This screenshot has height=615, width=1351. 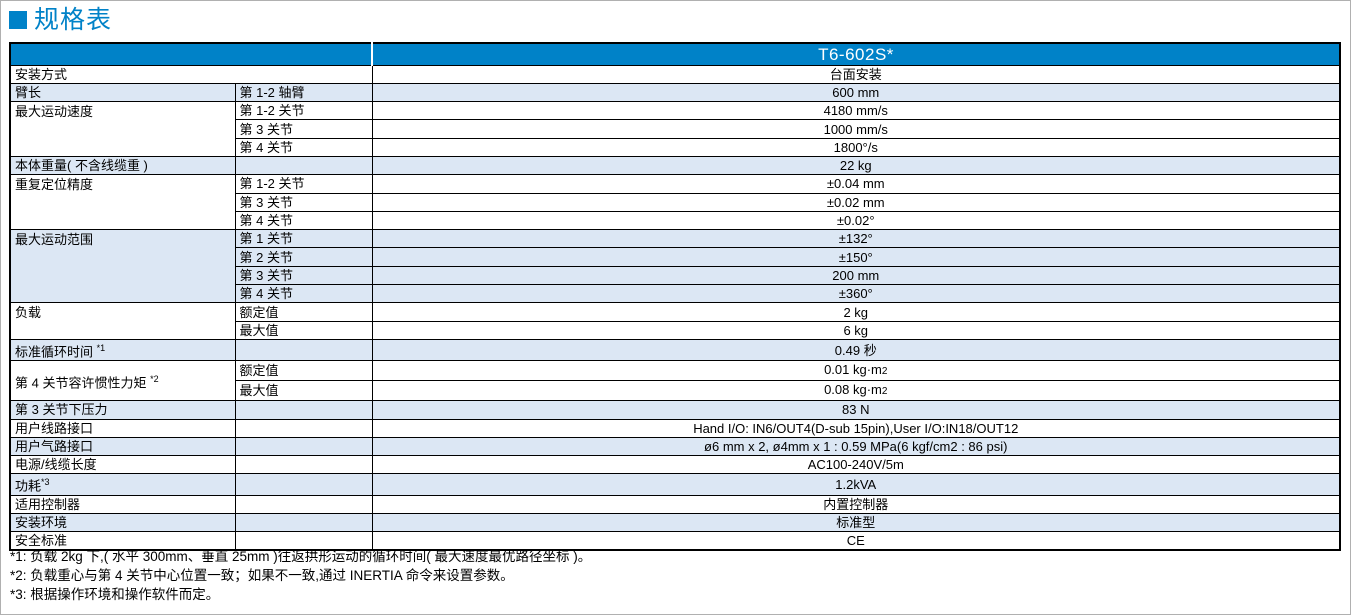 I want to click on spec-value-cell: ±150°, so click(x=856, y=257).